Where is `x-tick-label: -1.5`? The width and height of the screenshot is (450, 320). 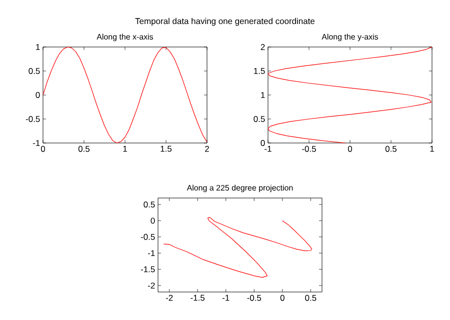 x-tick-label: -1.5 is located at coordinates (197, 297).